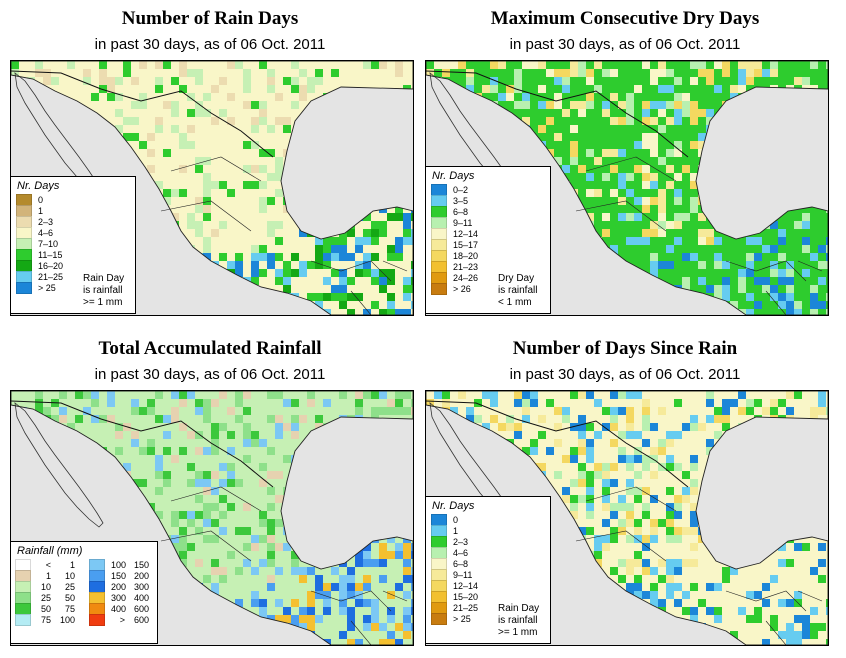 The image size is (846, 658). I want to click on legend-label: 6–8, so click(461, 563).